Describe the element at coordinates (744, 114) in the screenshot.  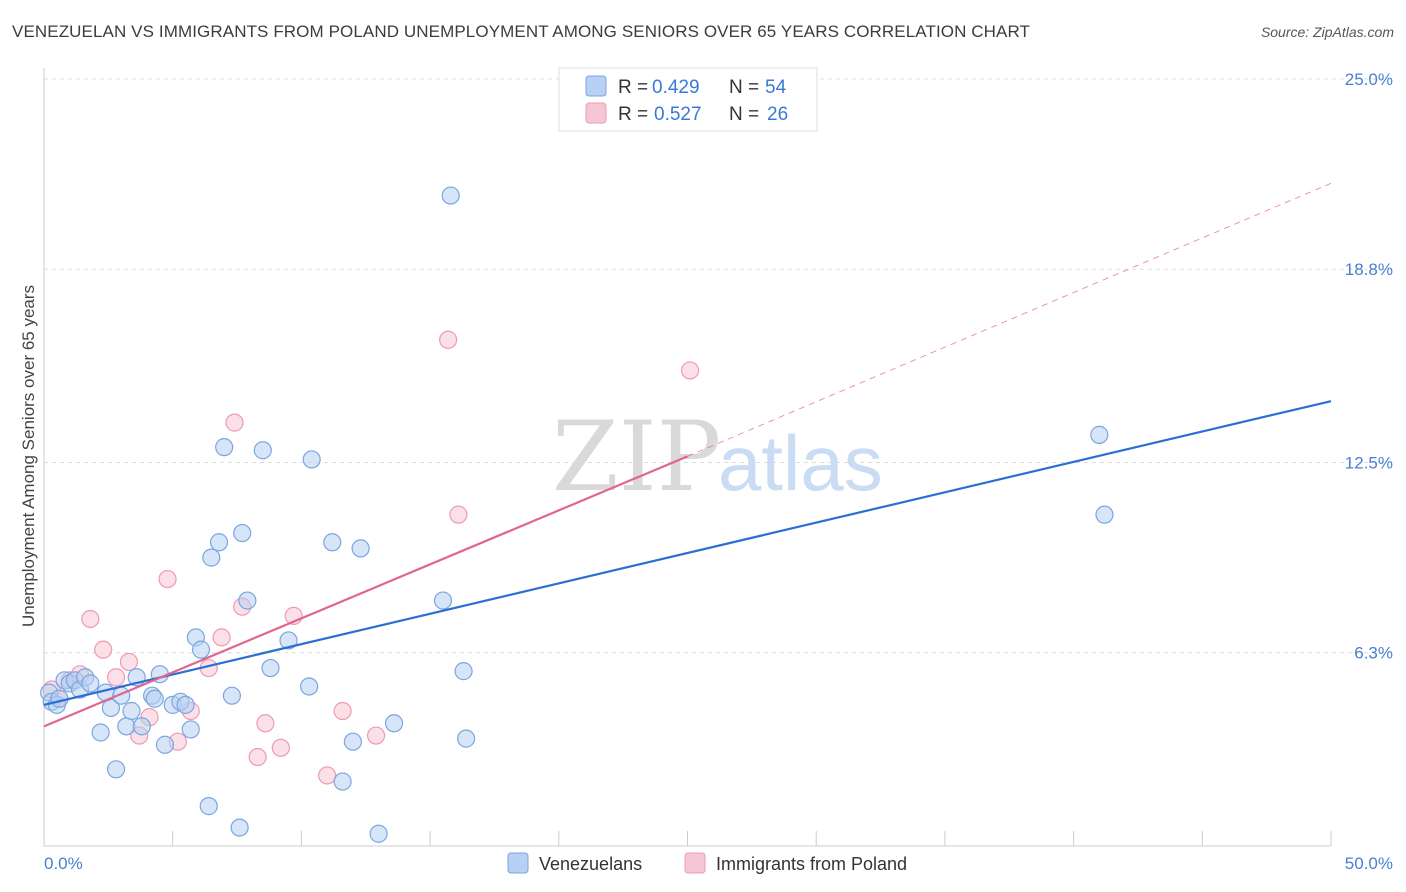
I see `legend-n-label-2: N =` at that location.